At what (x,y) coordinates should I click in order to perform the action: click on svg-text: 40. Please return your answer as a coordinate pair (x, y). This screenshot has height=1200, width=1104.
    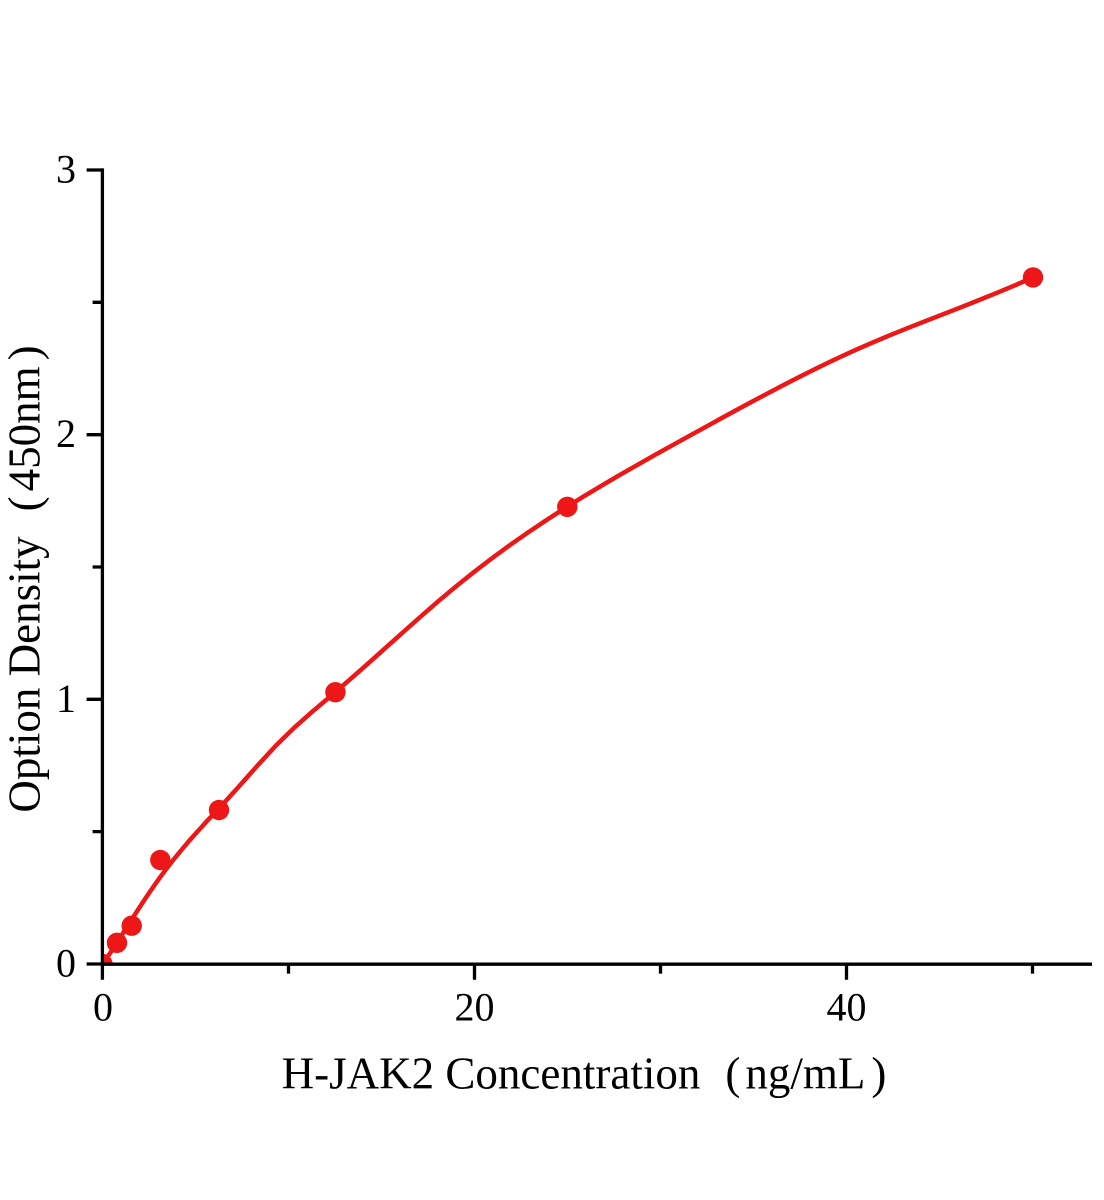
    Looking at the image, I should click on (847, 1007).